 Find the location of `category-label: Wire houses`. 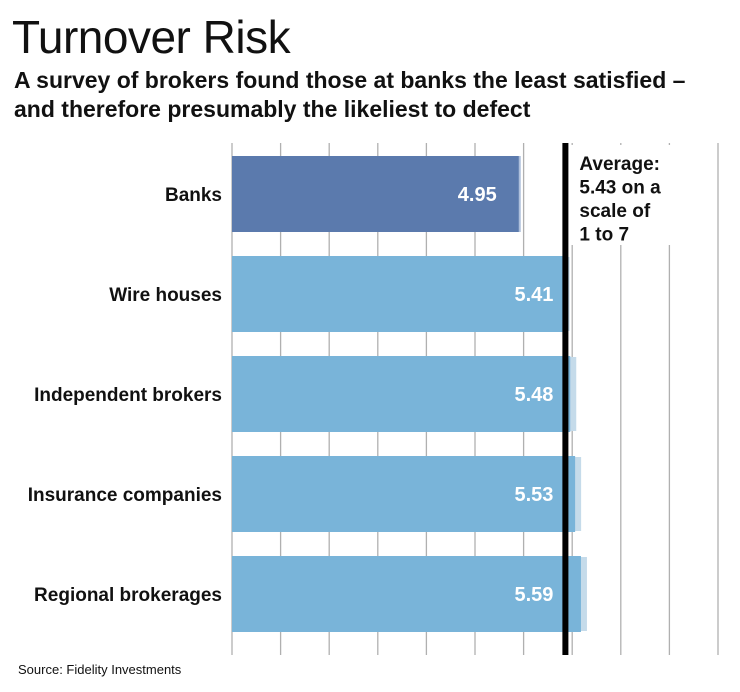

category-label: Wire houses is located at coordinates (165, 295).